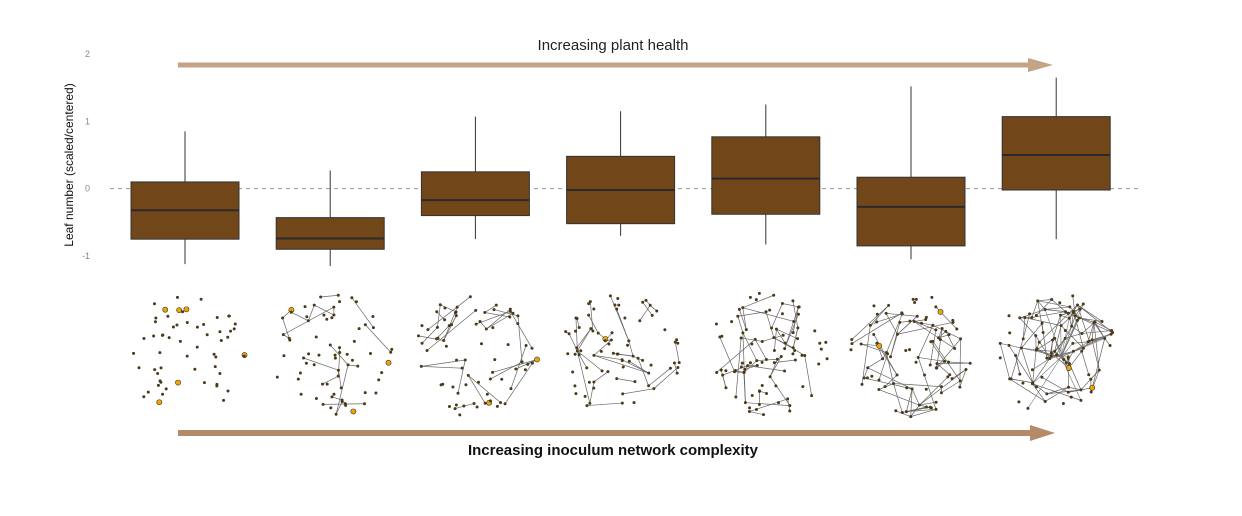 This screenshot has height=516, width=1242. Describe the element at coordinates (1042, 433) in the screenshot. I see `bottom-arrow-head` at that location.